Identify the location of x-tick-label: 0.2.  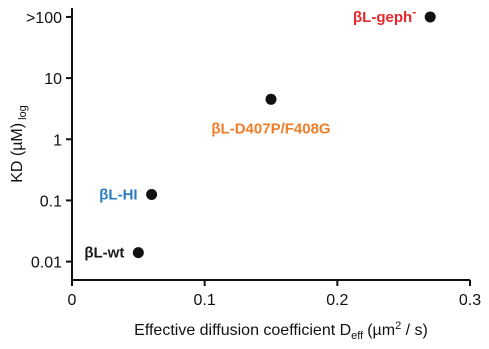
(337, 300).